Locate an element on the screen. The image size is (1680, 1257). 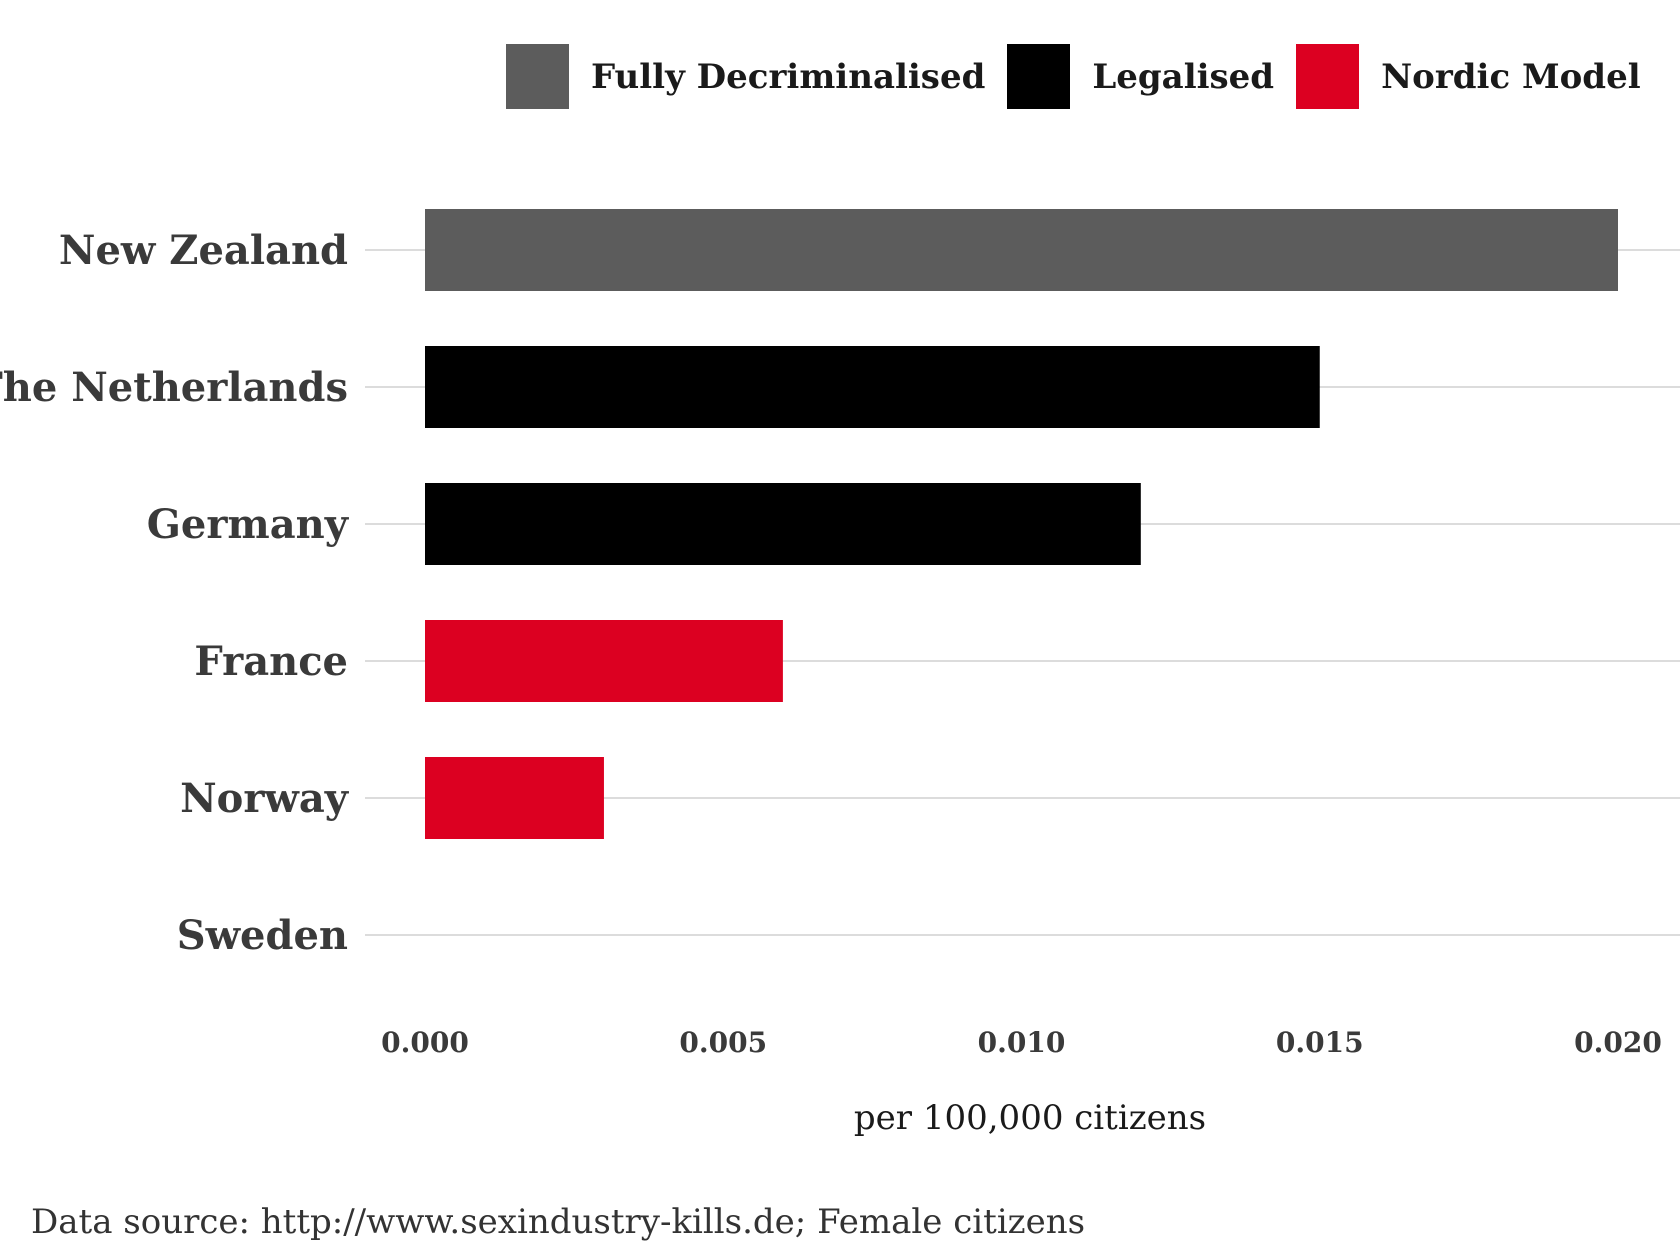
bar-new-zealand is located at coordinates (1021, 250).